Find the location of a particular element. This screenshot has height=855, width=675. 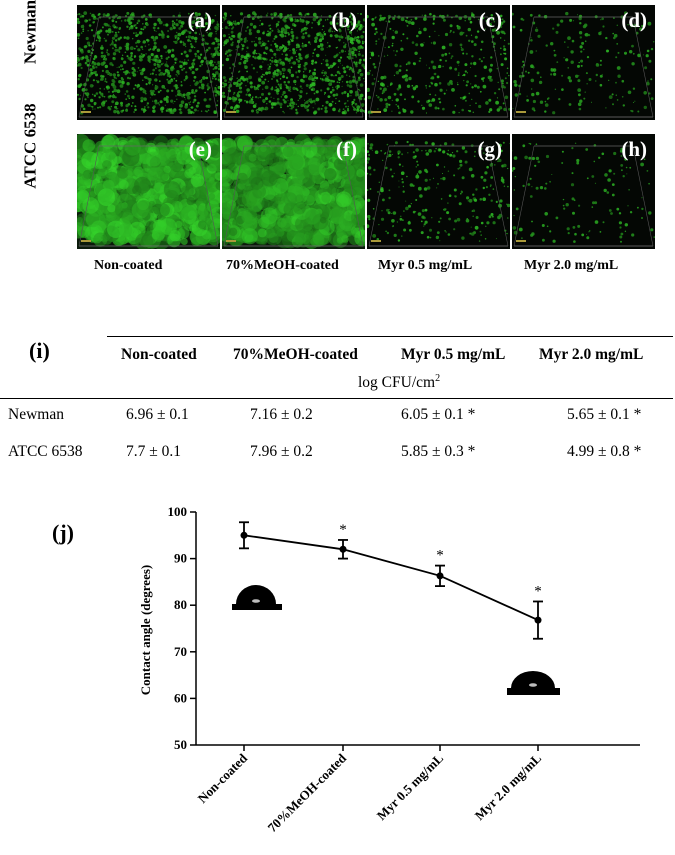

table-cell: 4.99 ± 0.8 * is located at coordinates (604, 451).